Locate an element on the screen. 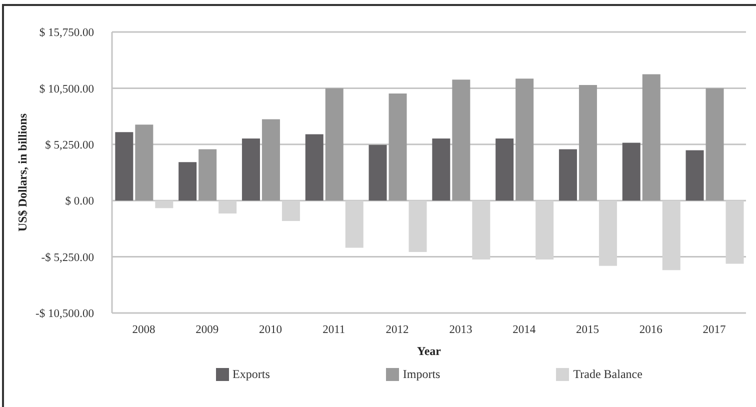  x-tick-label: 2009 is located at coordinates (207, 330).